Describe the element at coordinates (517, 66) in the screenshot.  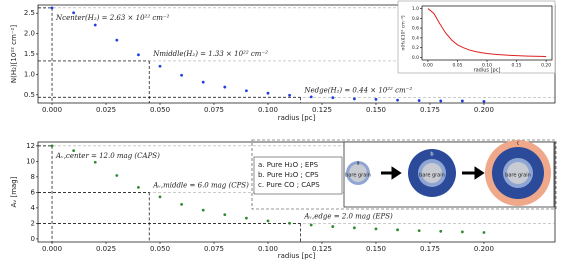
I see `x-tick-label: 0.15` at that location.